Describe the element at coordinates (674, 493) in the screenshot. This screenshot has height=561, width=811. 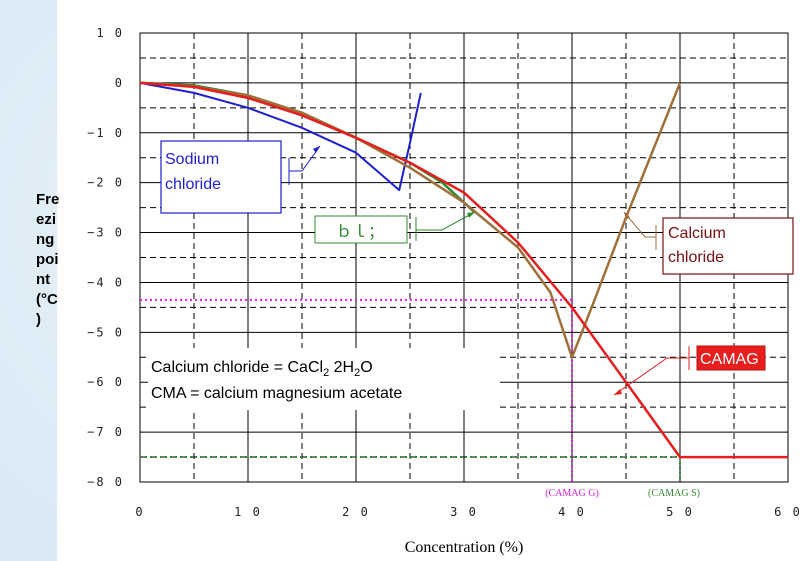
I see `ref-label-1: (CAMAG S)` at that location.